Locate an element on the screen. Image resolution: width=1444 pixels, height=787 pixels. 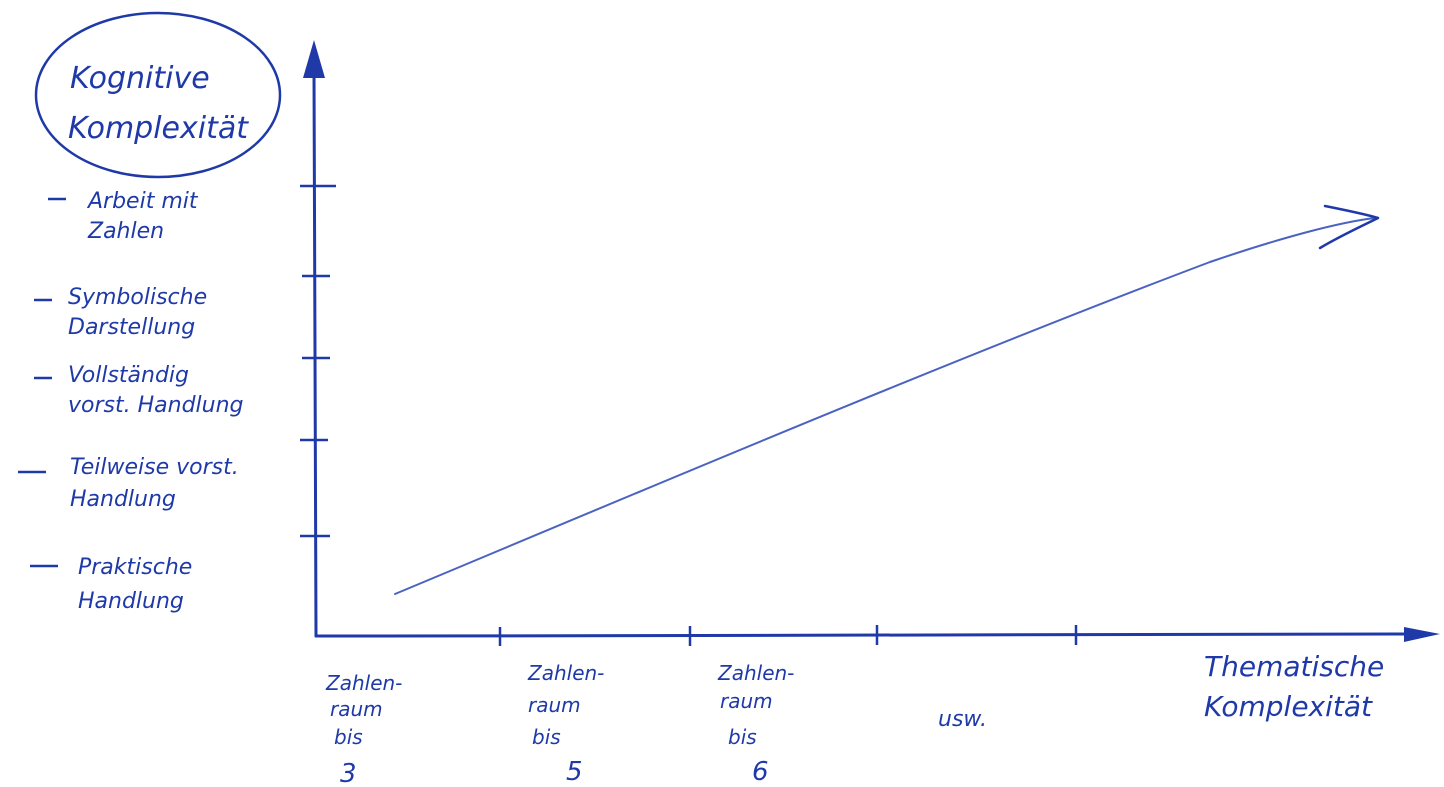
y-axis-title-line-1: Kognitive is located at coordinates (140, 78).